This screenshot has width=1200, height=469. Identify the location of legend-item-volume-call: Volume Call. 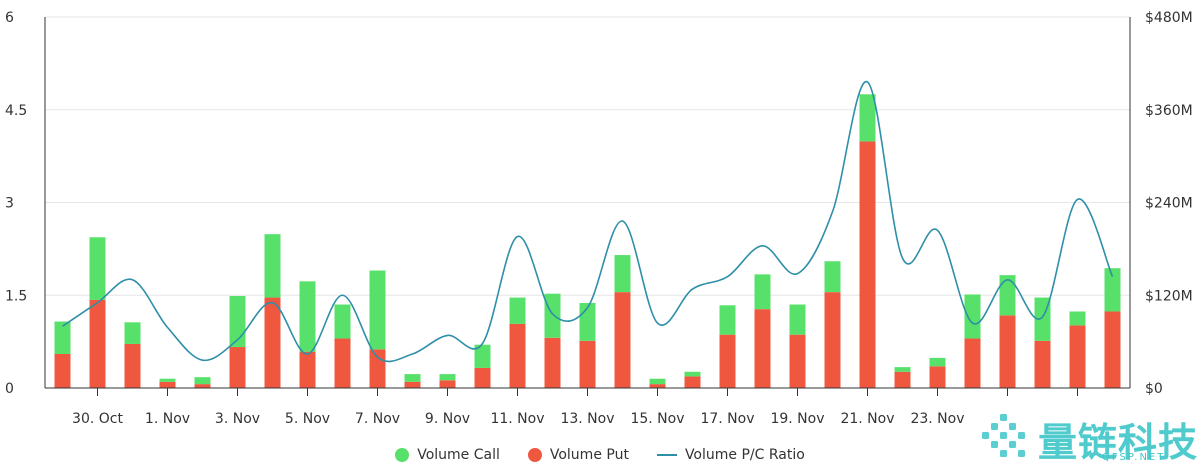
(447, 455).